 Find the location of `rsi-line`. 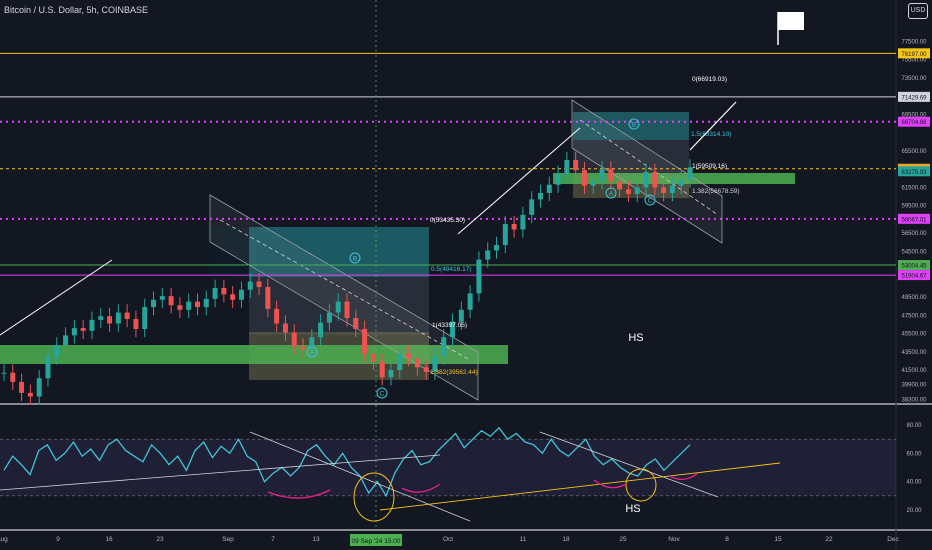

rsi-line is located at coordinates (347, 462).